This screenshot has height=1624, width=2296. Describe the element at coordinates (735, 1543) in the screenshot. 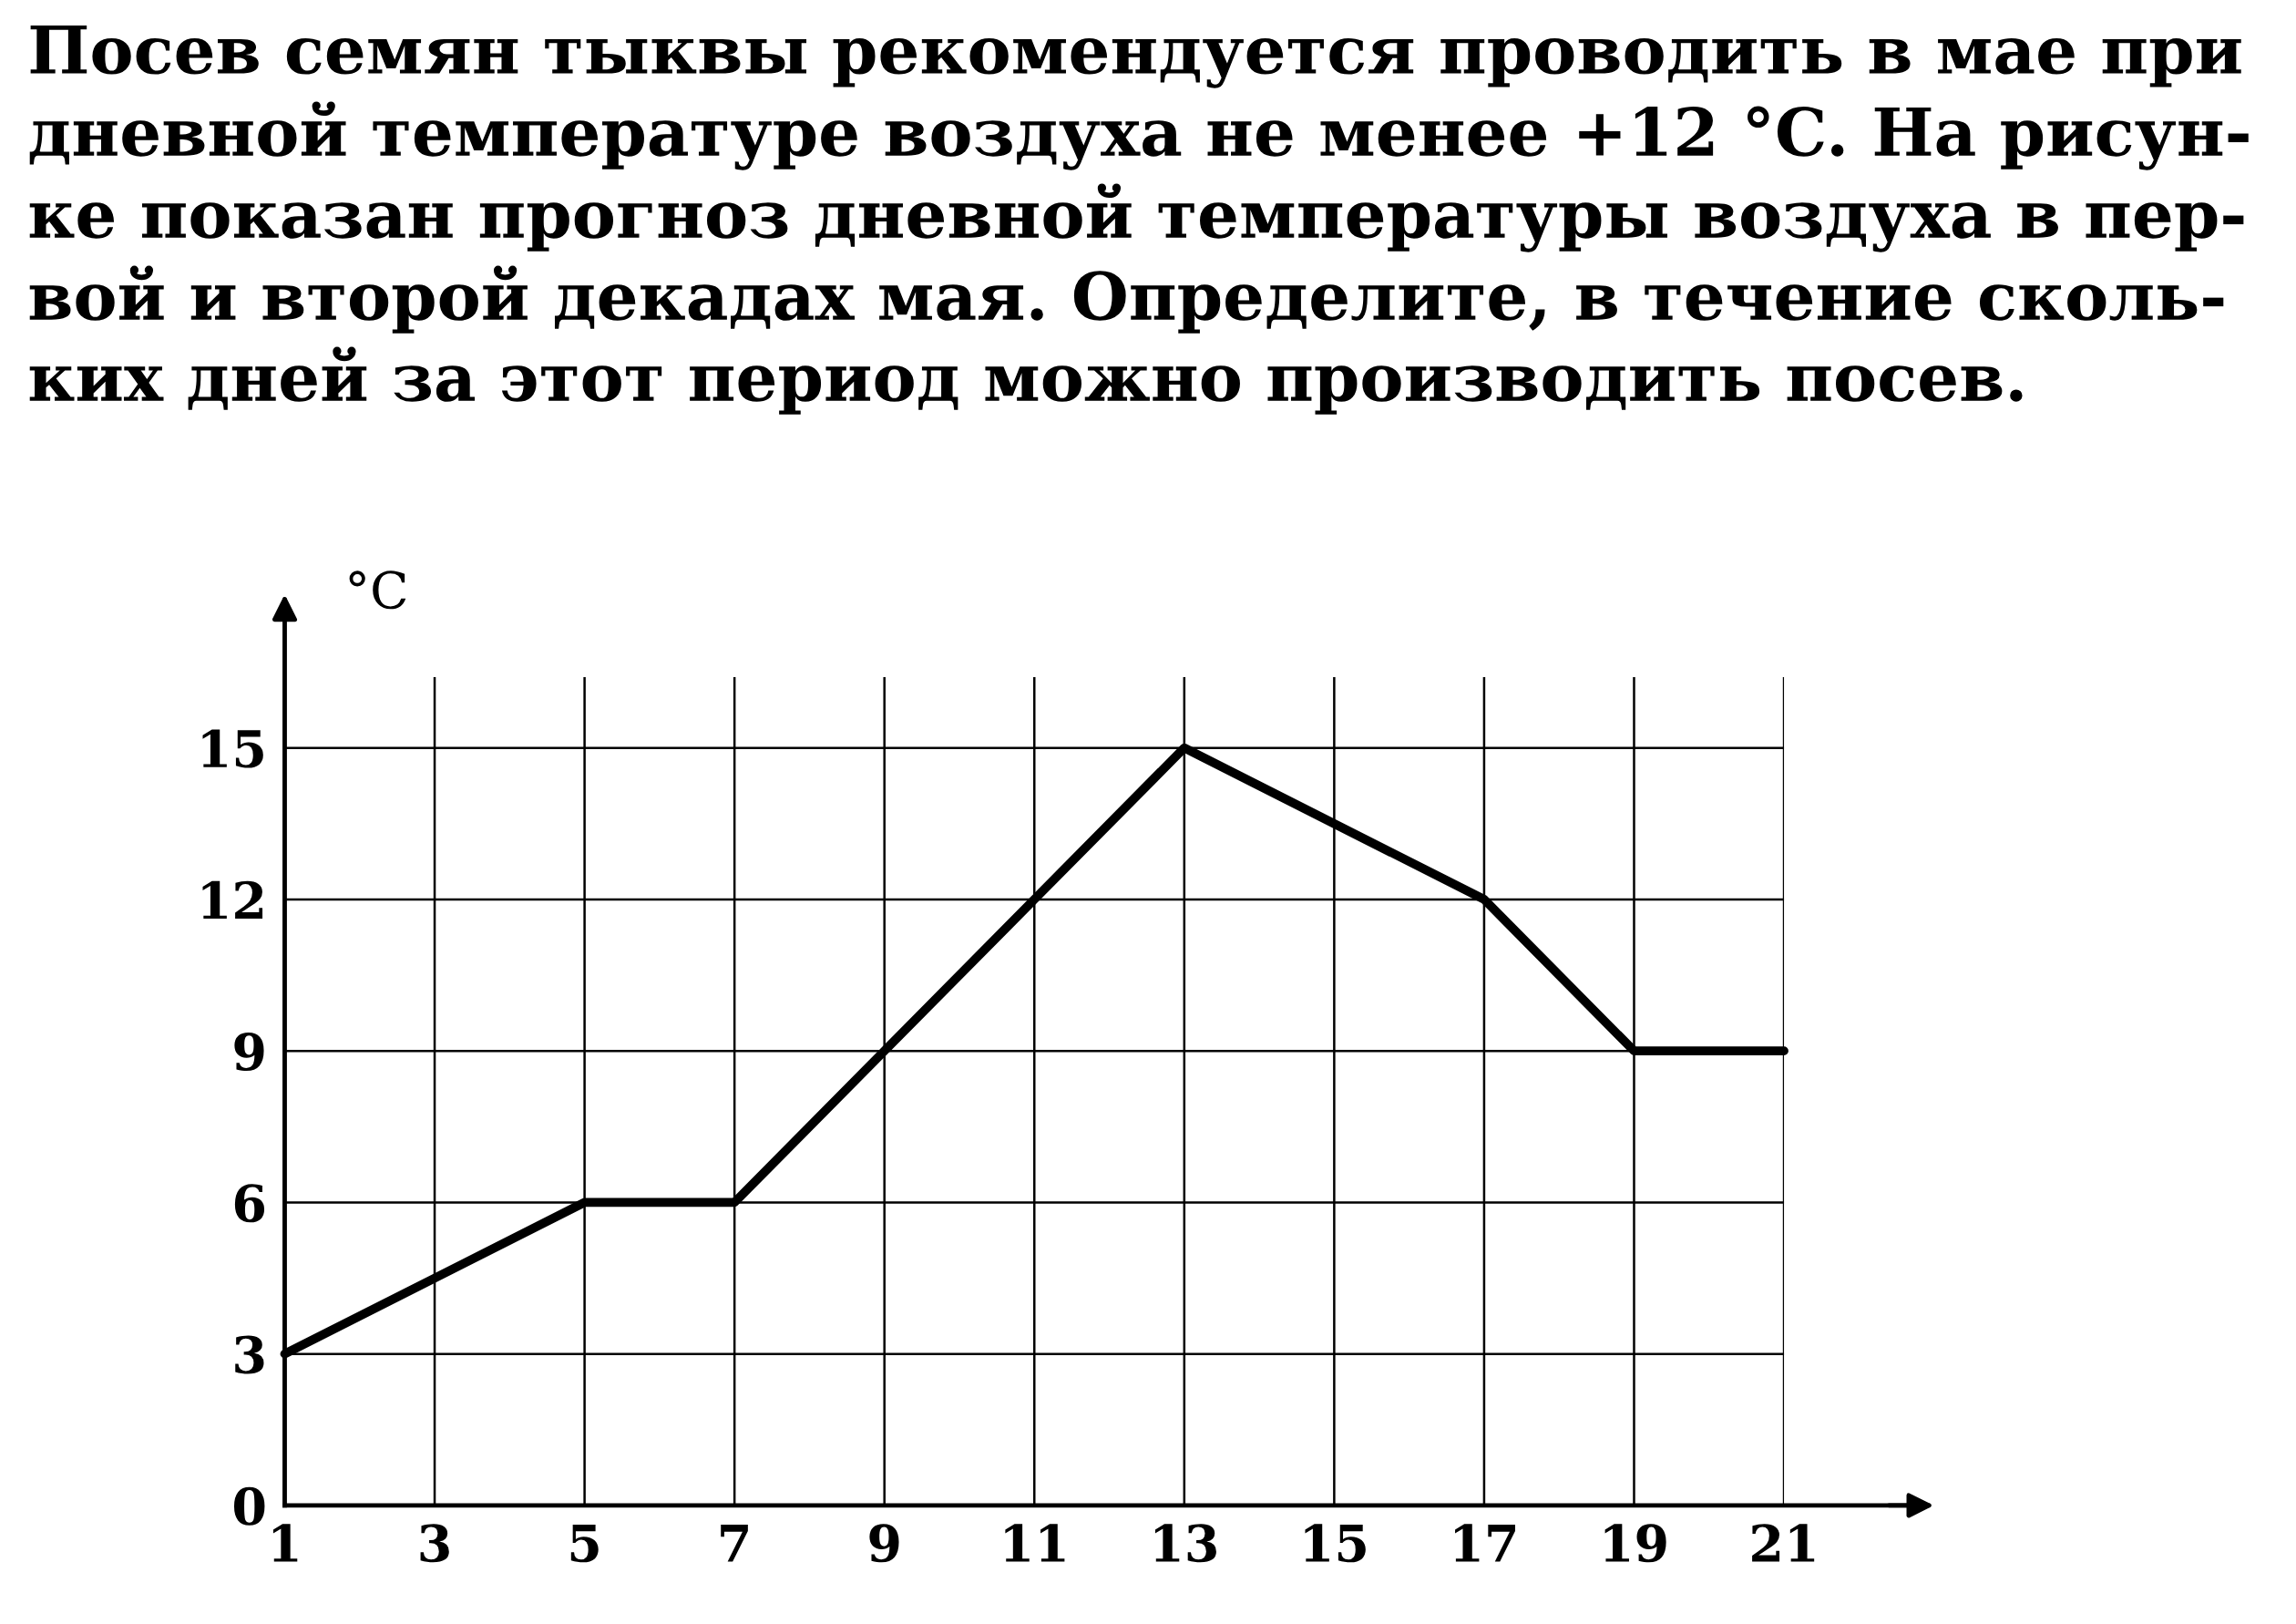

I see `x-tick-label: 7` at that location.